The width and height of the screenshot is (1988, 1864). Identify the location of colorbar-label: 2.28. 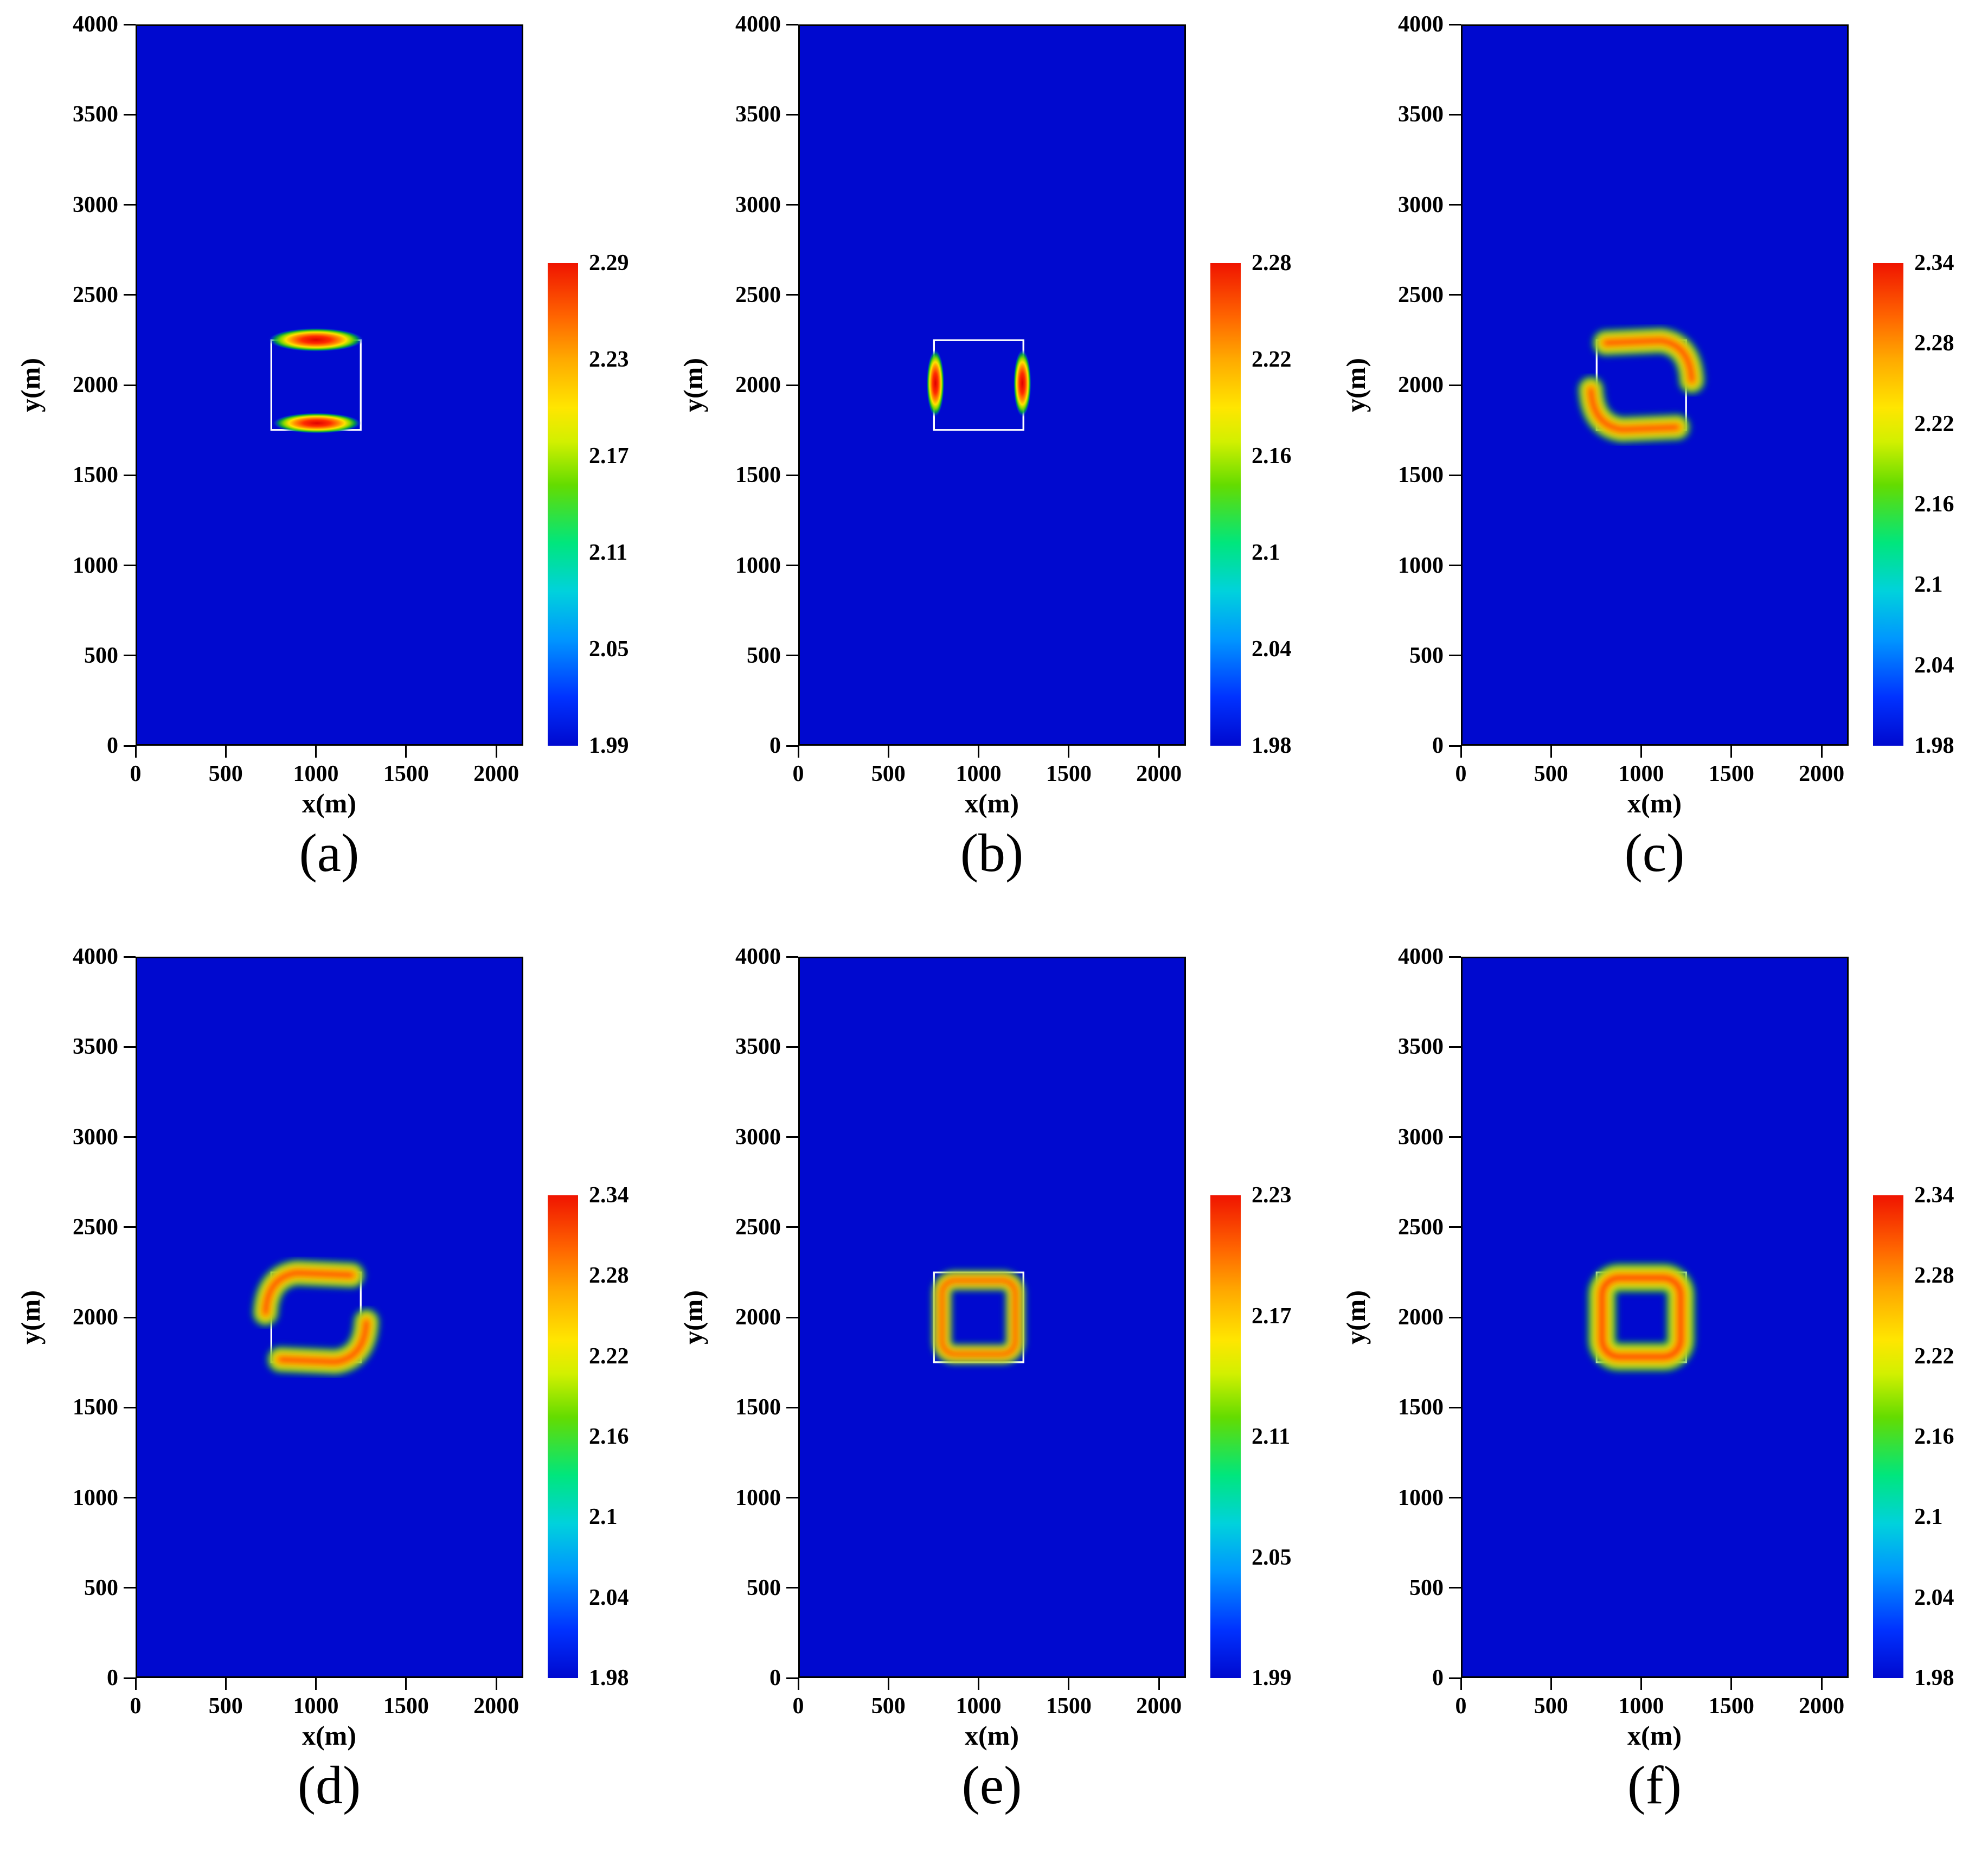
(609, 1276).